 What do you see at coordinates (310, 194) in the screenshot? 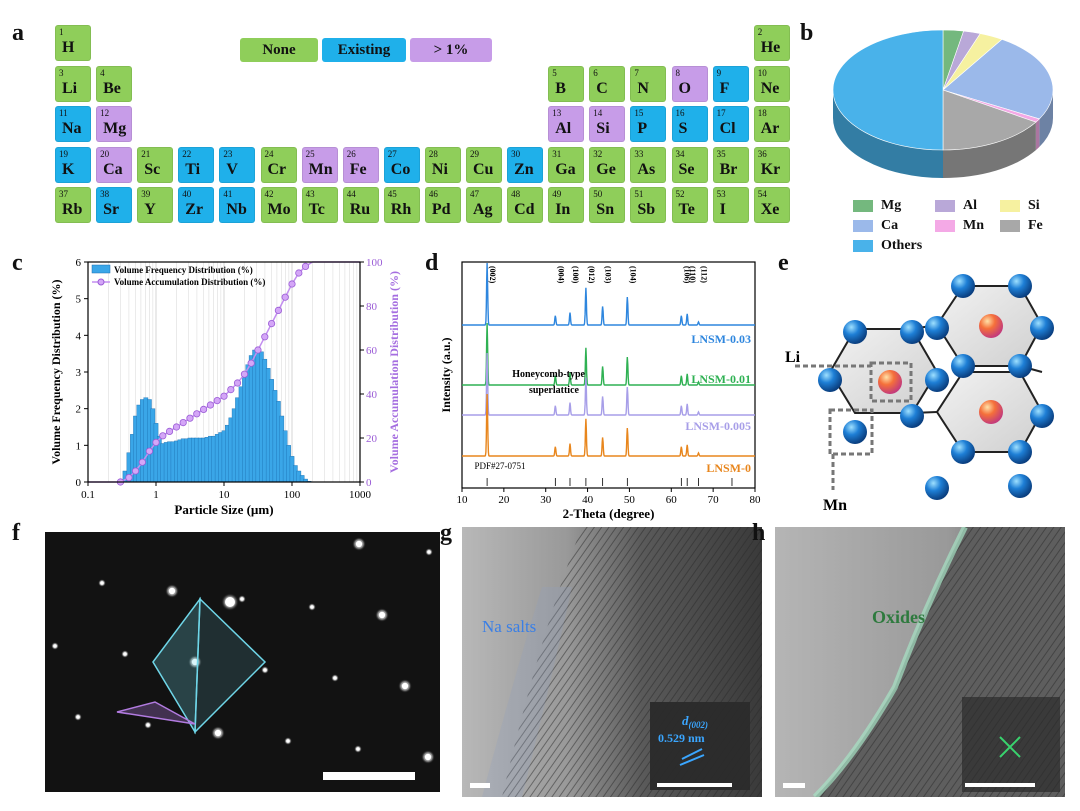
I see `atomic-number: 43` at bounding box center [310, 194].